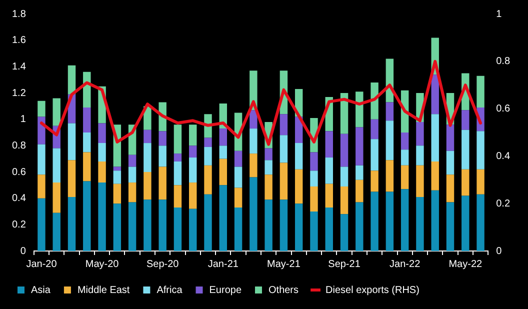 The image size is (528, 309). I want to click on y2-tick-label: 1, so click(499, 14).